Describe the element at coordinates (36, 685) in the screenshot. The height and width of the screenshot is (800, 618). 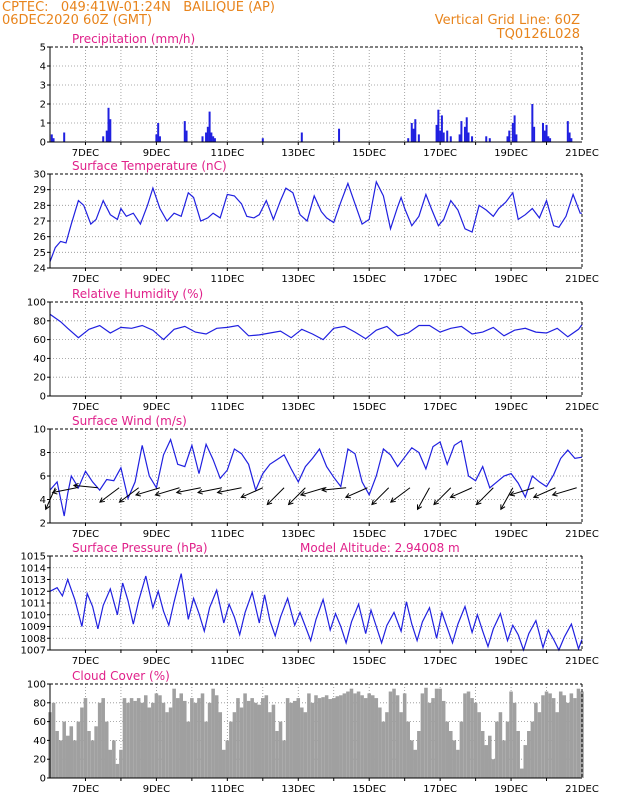
I see `y-tick-label: 100` at that location.